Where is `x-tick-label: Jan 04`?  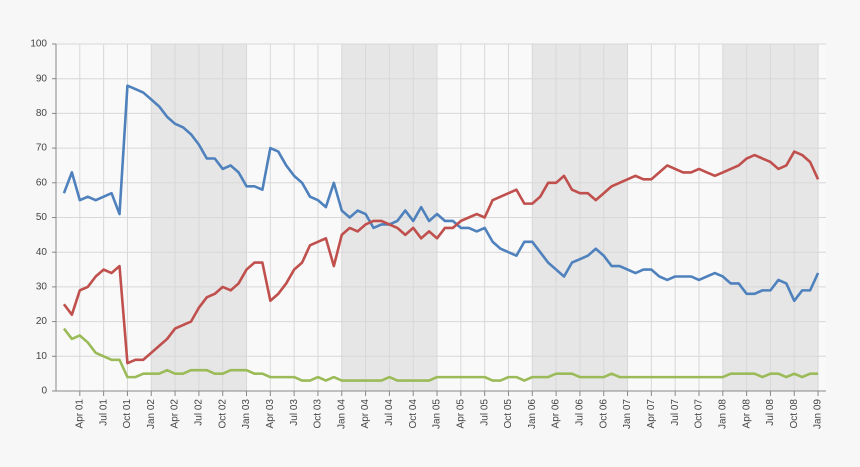
x-tick-label: Jan 04 is located at coordinates (341, 414).